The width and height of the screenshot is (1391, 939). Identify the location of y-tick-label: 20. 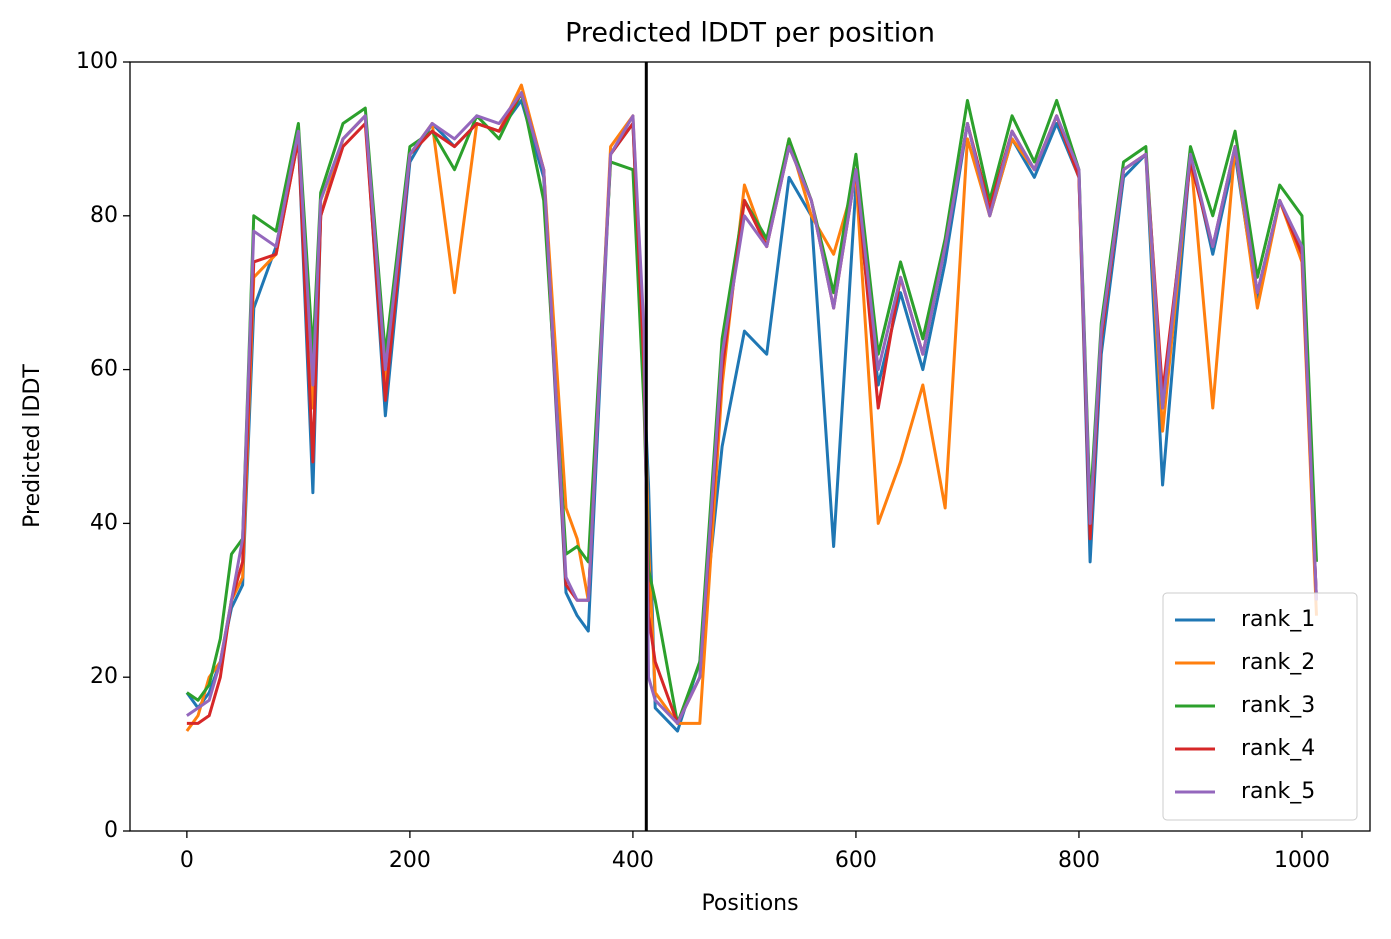
(104, 676).